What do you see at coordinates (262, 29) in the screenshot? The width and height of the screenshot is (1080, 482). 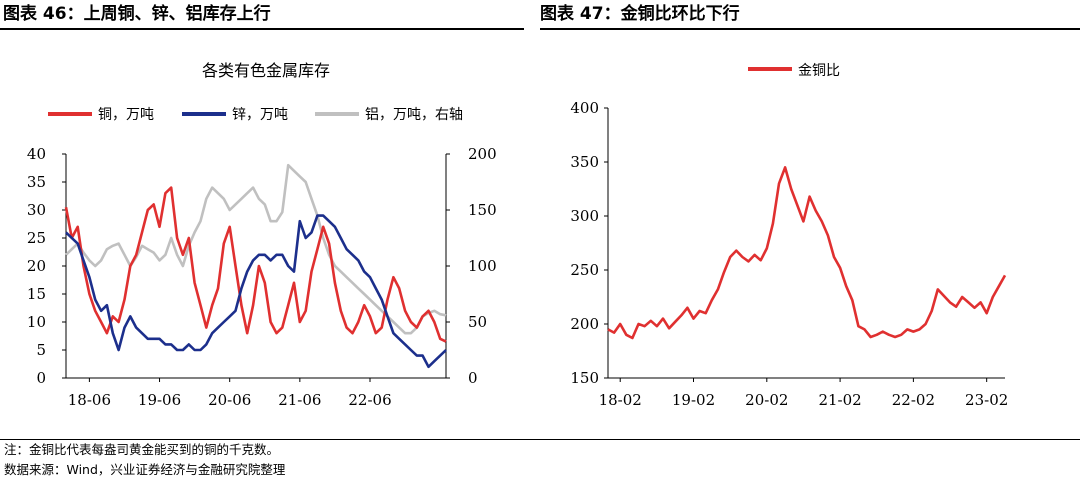 I see `left-header-rule` at bounding box center [262, 29].